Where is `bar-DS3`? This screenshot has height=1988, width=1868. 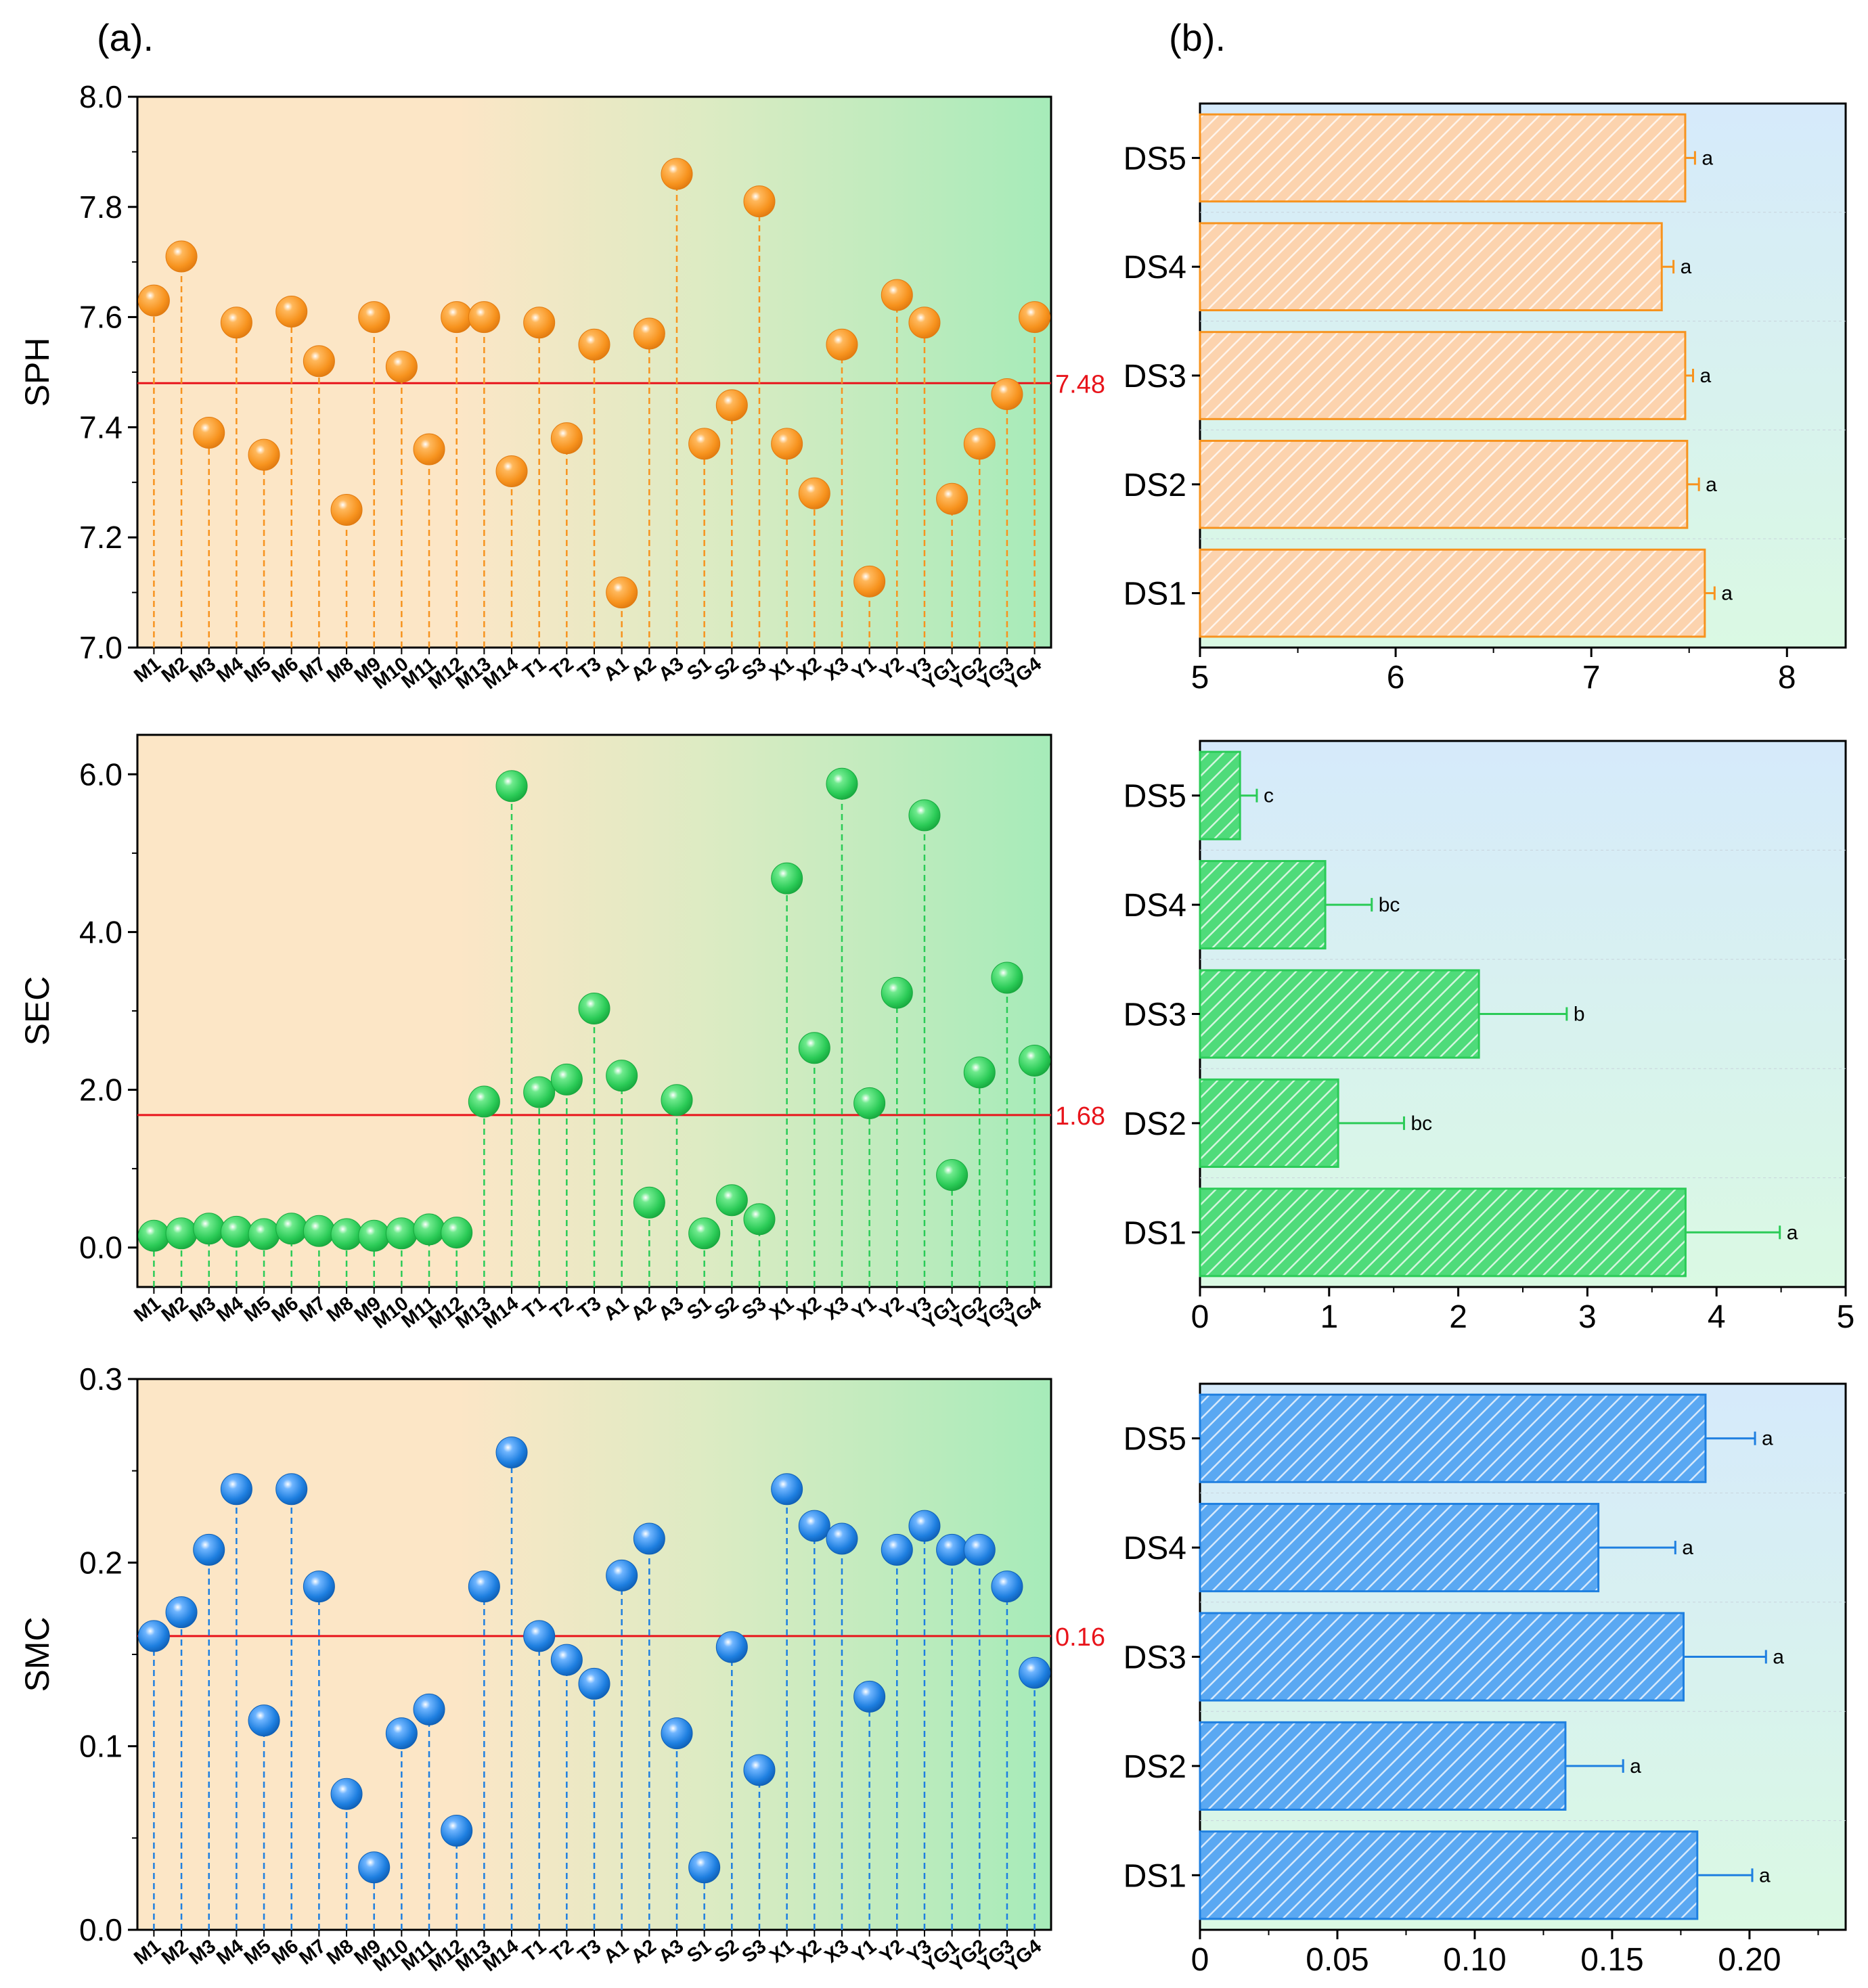
bar-DS3 is located at coordinates (1443, 375).